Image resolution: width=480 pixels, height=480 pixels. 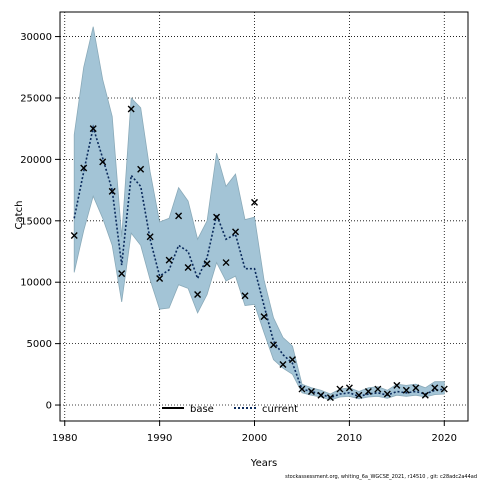 What do you see at coordinates (159, 438) in the screenshot?
I see `x-tick-label: 1990` at bounding box center [159, 438].